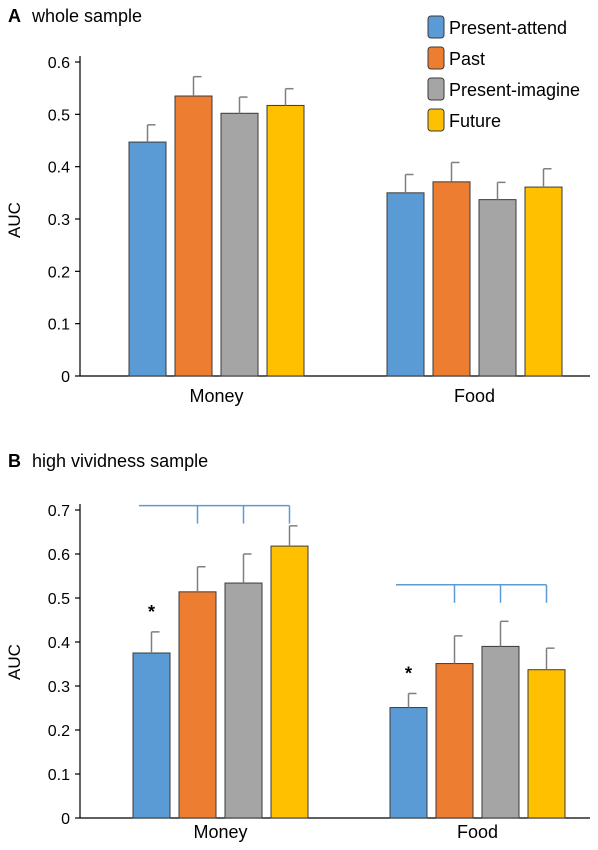 This screenshot has height=850, width=598. I want to click on panel-a-letter: A, so click(14, 16).